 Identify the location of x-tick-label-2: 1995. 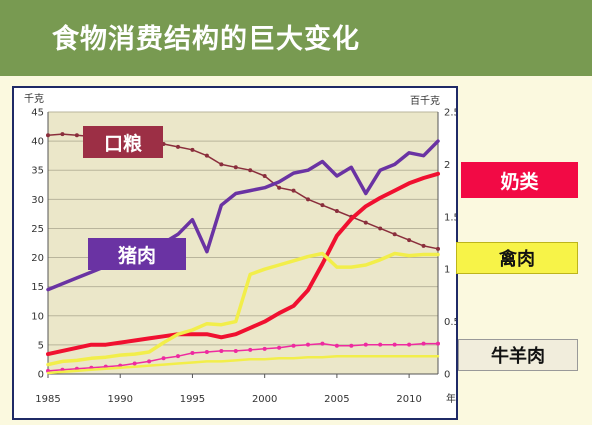
(192, 399).